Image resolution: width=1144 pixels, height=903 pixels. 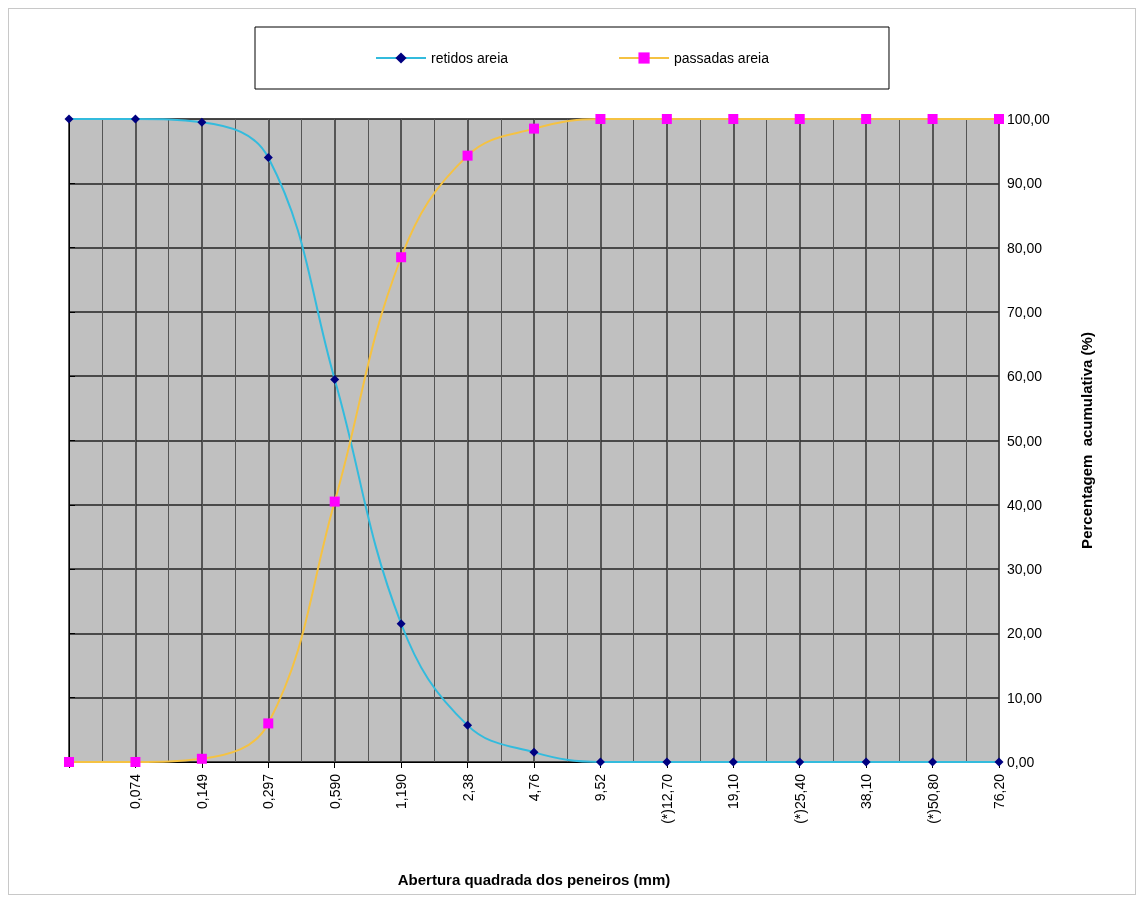 I want to click on x-tick-label: 19,10, so click(x=733, y=791).